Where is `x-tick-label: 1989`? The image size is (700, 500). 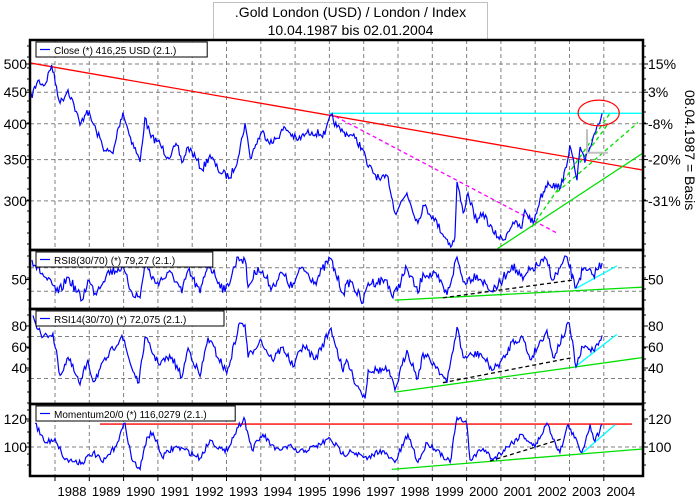
x-tick-label: 1989 is located at coordinates (106, 491).